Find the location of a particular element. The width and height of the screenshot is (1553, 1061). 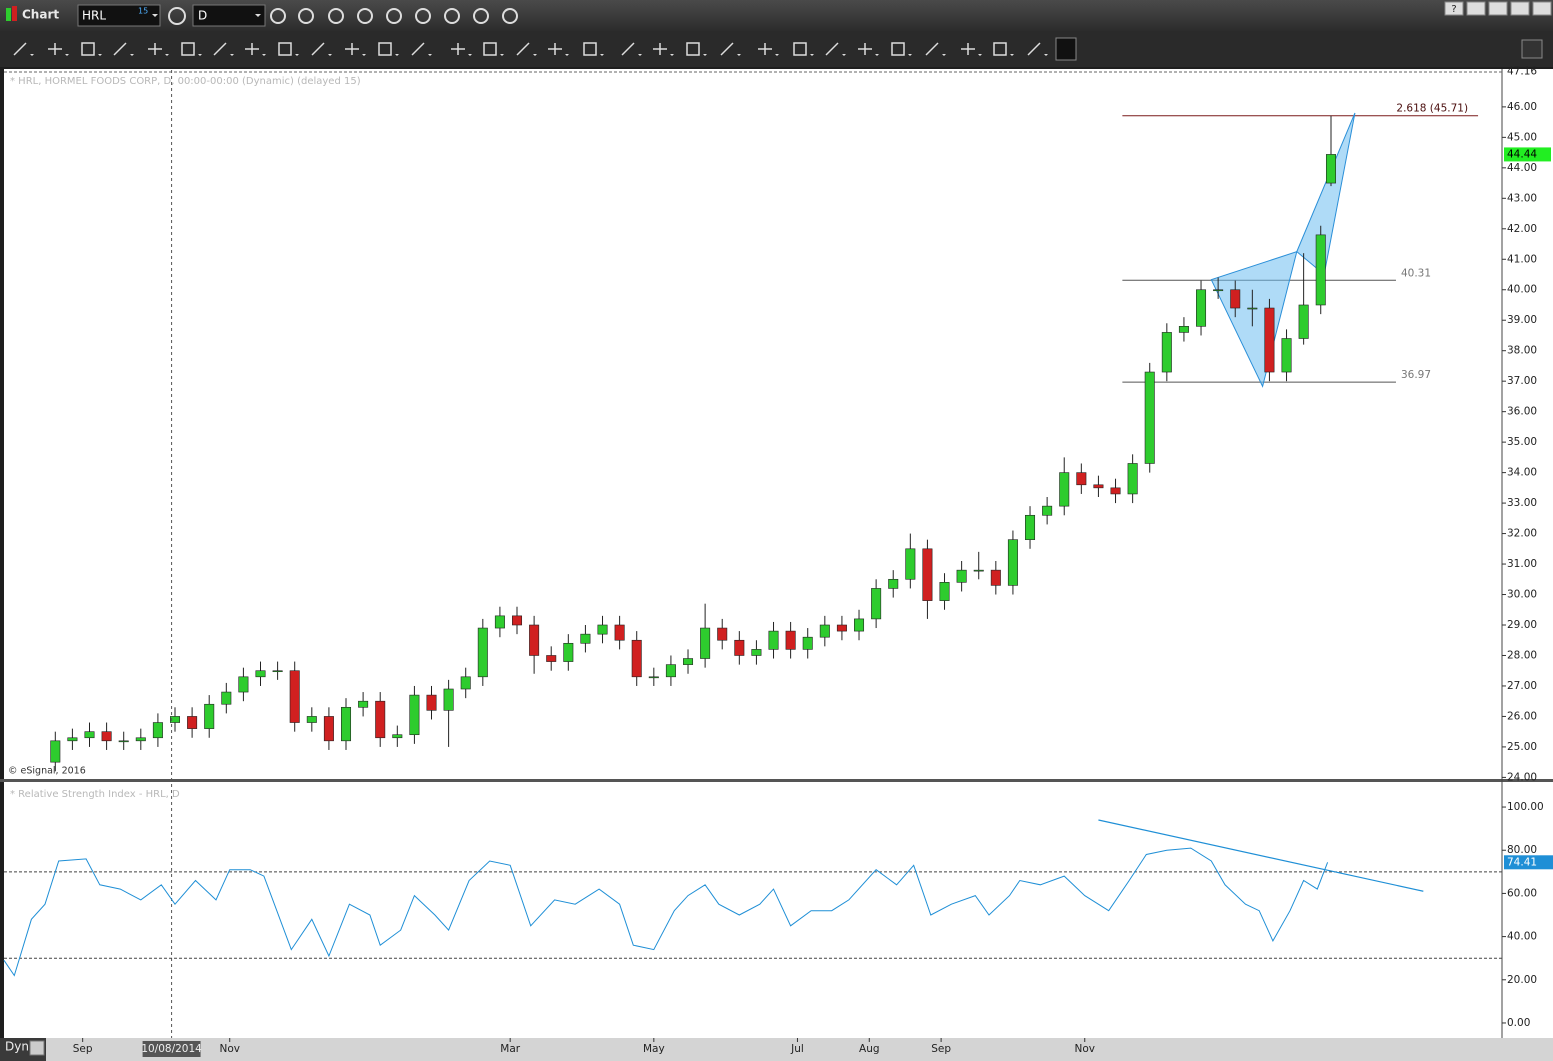

help-label: ? is located at coordinates (1453, 9).